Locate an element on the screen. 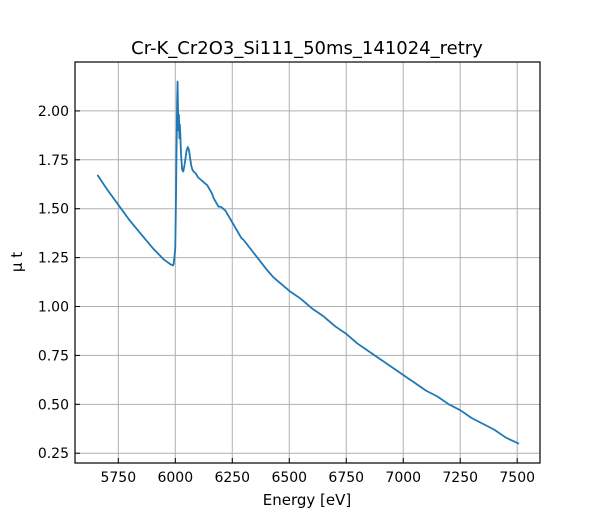 This screenshot has height=520, width=600. y-tick-label: 1.75 is located at coordinates (53, 161).